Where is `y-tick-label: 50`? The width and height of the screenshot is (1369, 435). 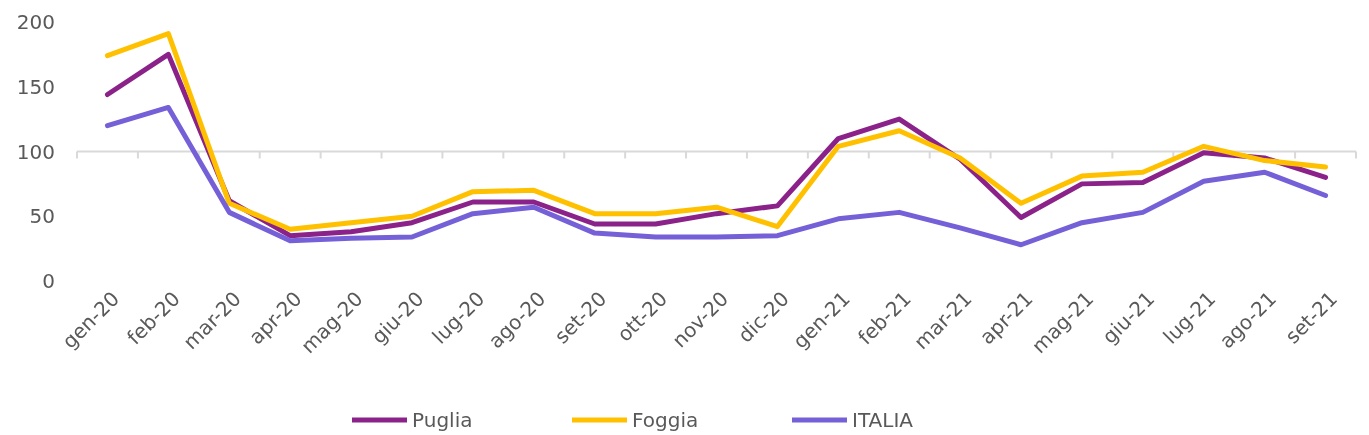 y-tick-label: 50 is located at coordinates (42, 216).